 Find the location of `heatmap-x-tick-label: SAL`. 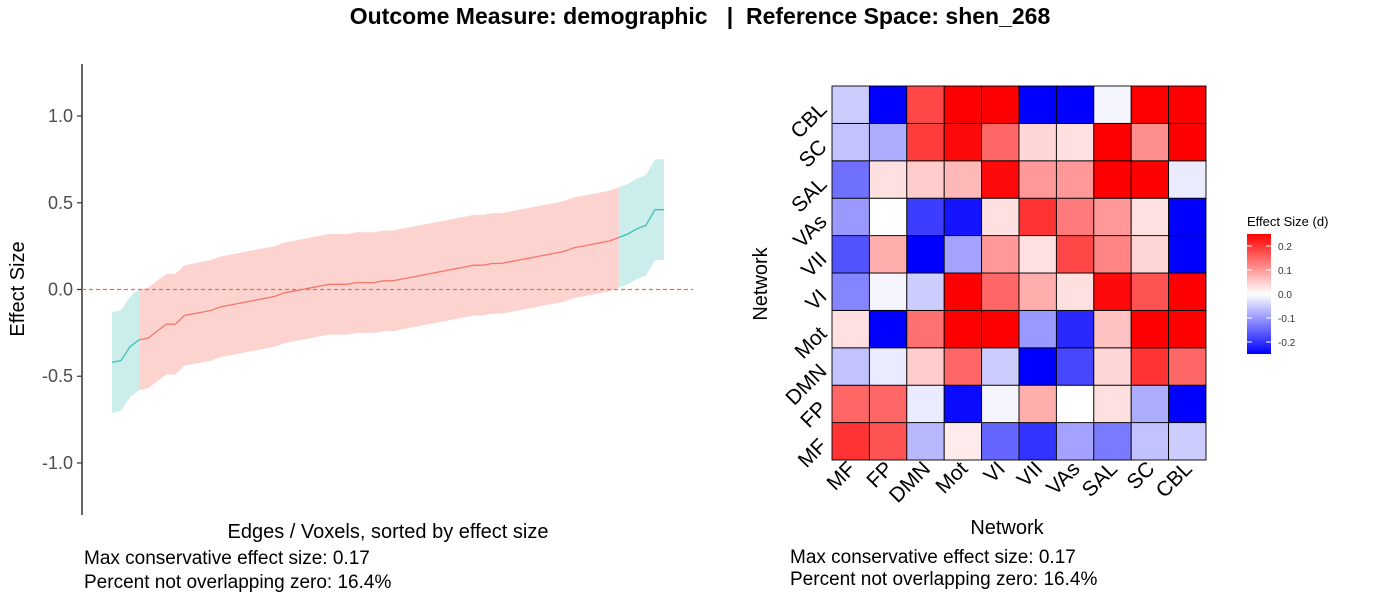

heatmap-x-tick-label: SAL is located at coordinates (1100, 479).